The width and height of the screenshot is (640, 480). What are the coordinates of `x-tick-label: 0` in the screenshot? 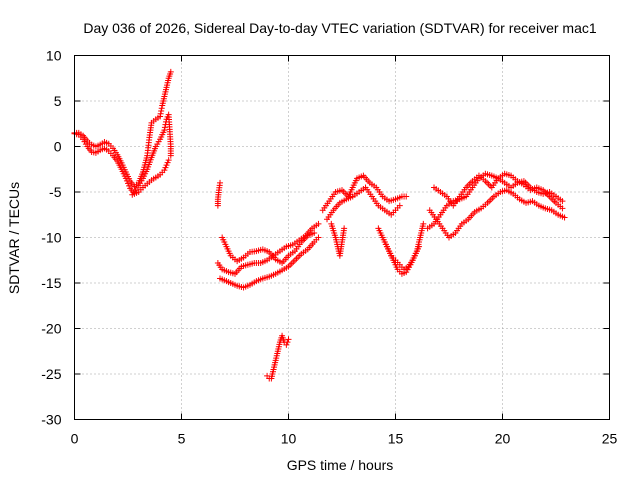 It's located at (75, 439).